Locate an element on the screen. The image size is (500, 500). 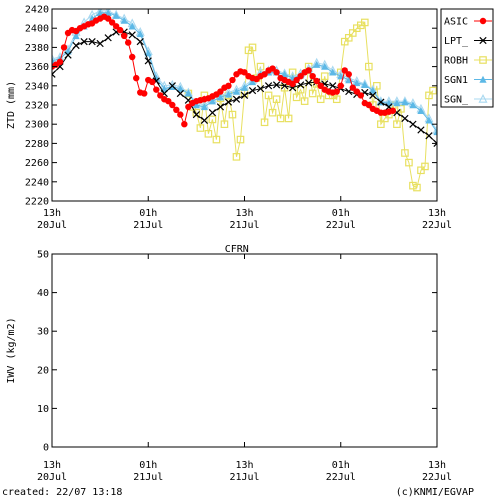
legend-box is located at coordinates (467, 58).